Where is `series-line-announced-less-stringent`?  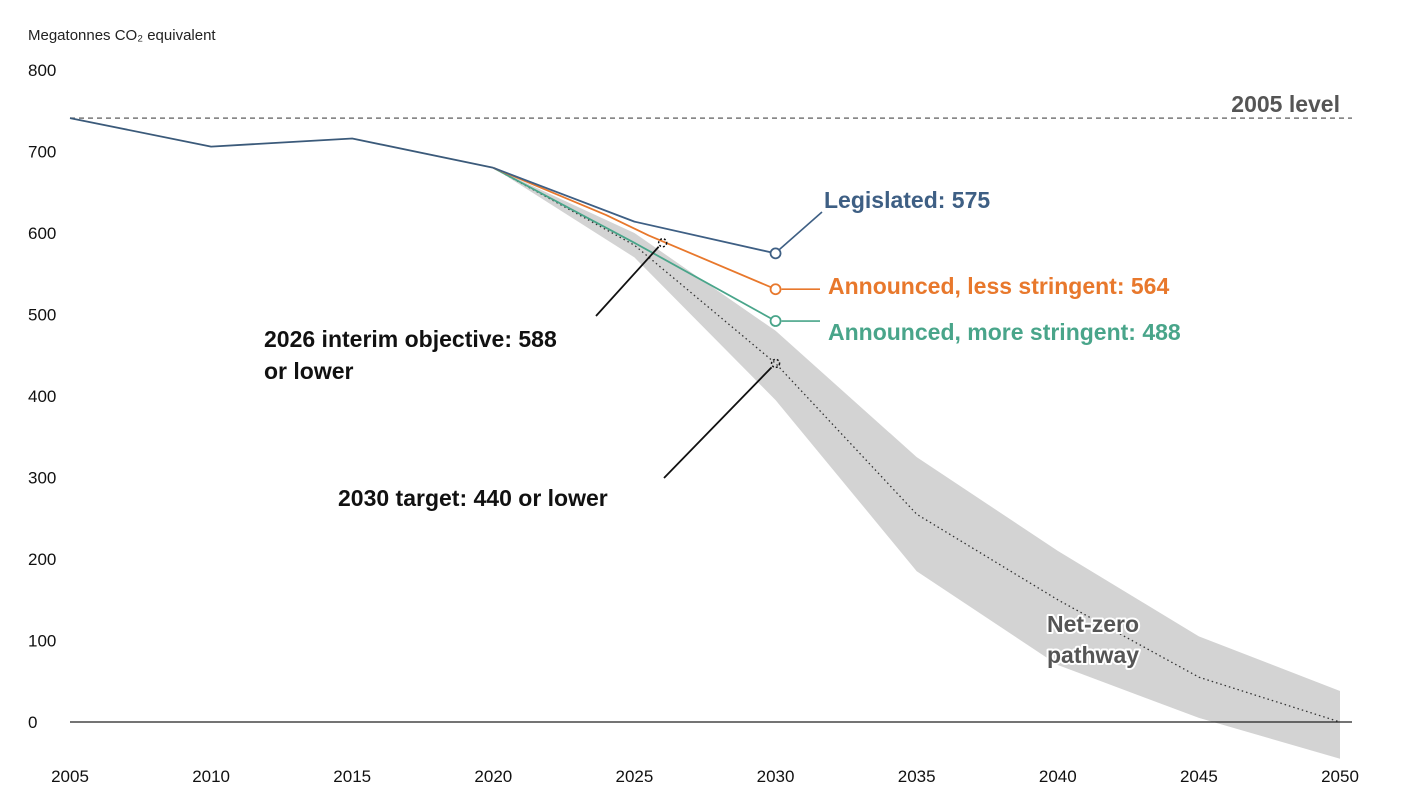
series-line-announced-less-stringent is located at coordinates (634, 228).